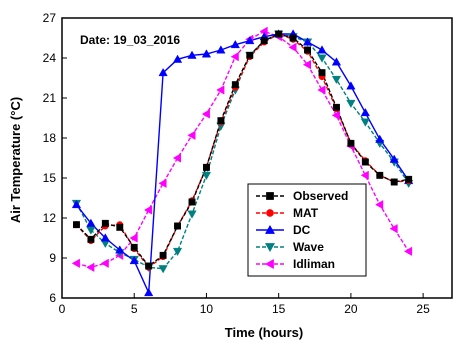 This screenshot has height=347, width=470. What do you see at coordinates (279, 309) in the screenshot?
I see `x-tick-label: 15` at bounding box center [279, 309].